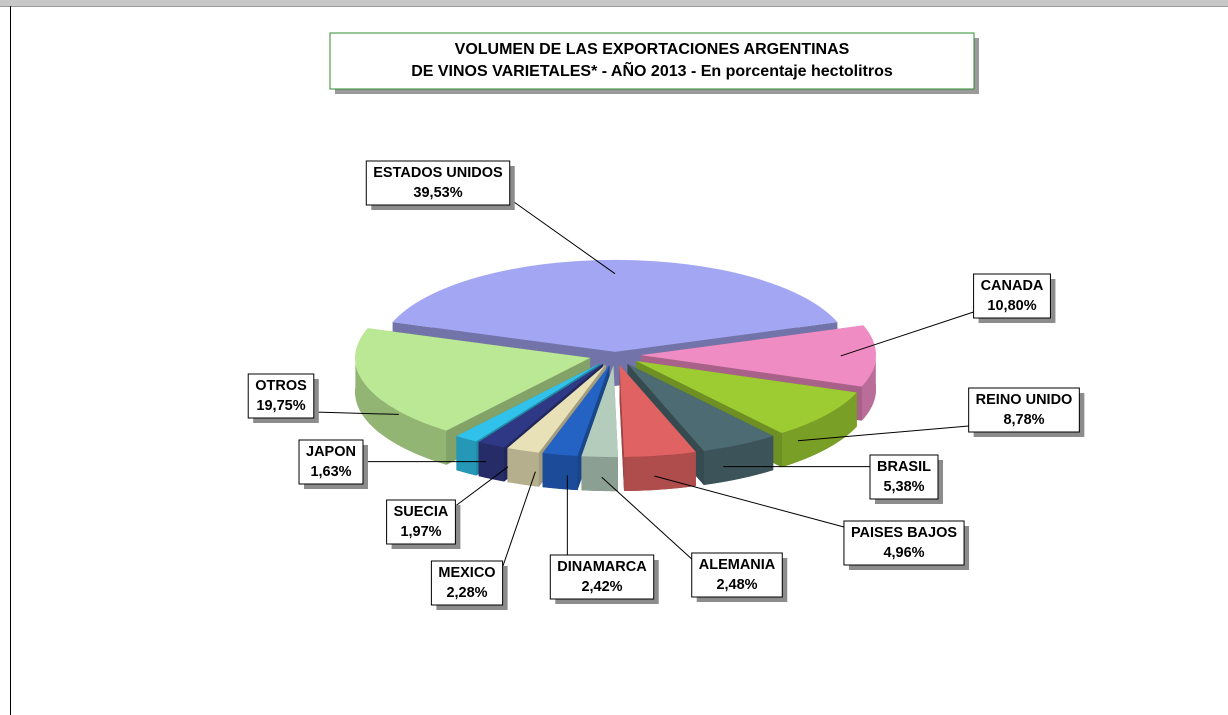  Describe the element at coordinates (466, 593) in the screenshot. I see `value-label: 2,28%` at that location.